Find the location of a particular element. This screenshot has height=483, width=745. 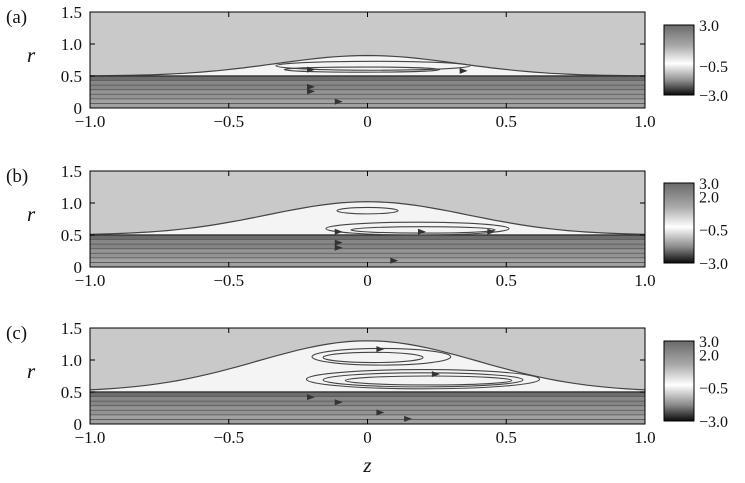

panel-label: (b) is located at coordinates (17, 176).